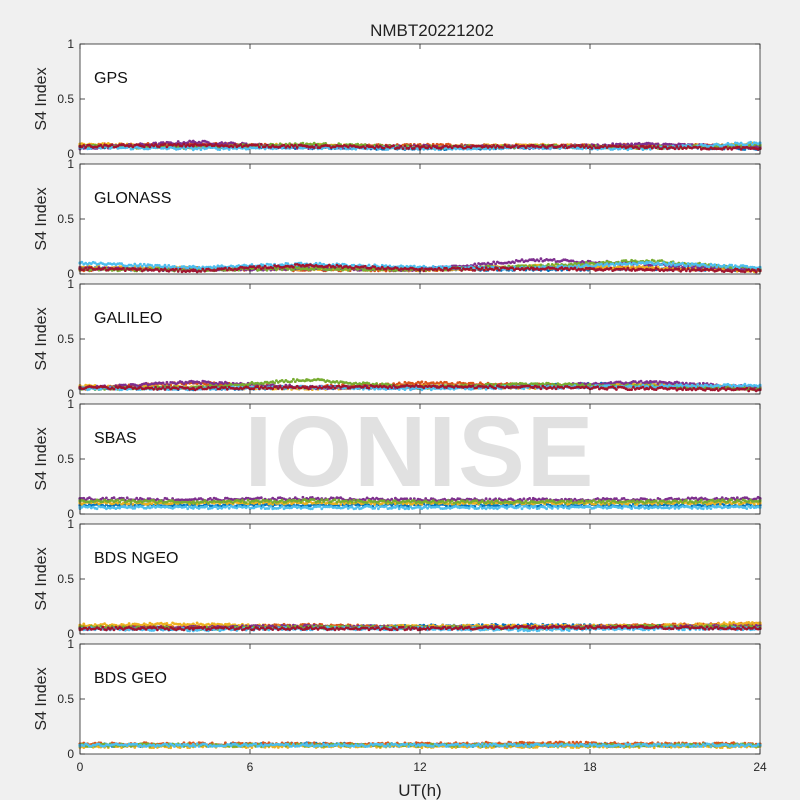 This screenshot has width=800, height=800. What do you see at coordinates (111, 78) in the screenshot?
I see `panel-label: GPS` at bounding box center [111, 78].